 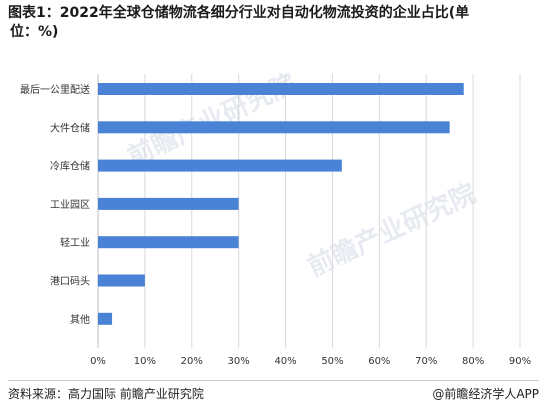 I want to click on chart-title-line-1: 图表1：2022年全球仓储物流各细分行业对自动化物流投资的企业占比(单, so click(x=239, y=13).